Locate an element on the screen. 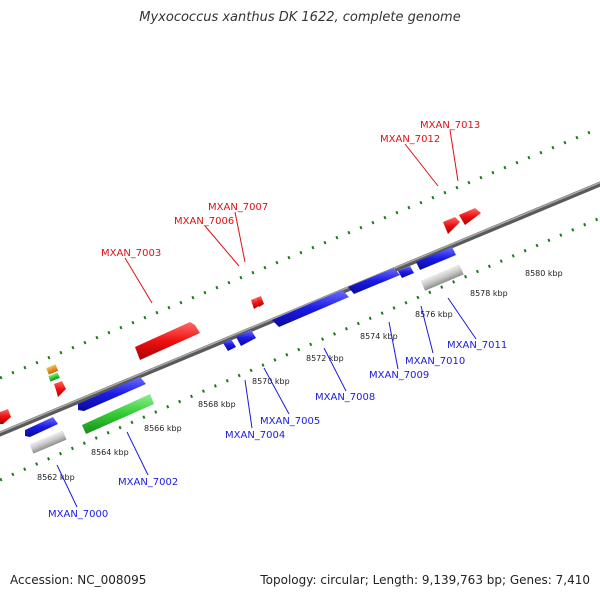 The image size is (600, 600). scale-label: 8578 kbp is located at coordinates (489, 293).